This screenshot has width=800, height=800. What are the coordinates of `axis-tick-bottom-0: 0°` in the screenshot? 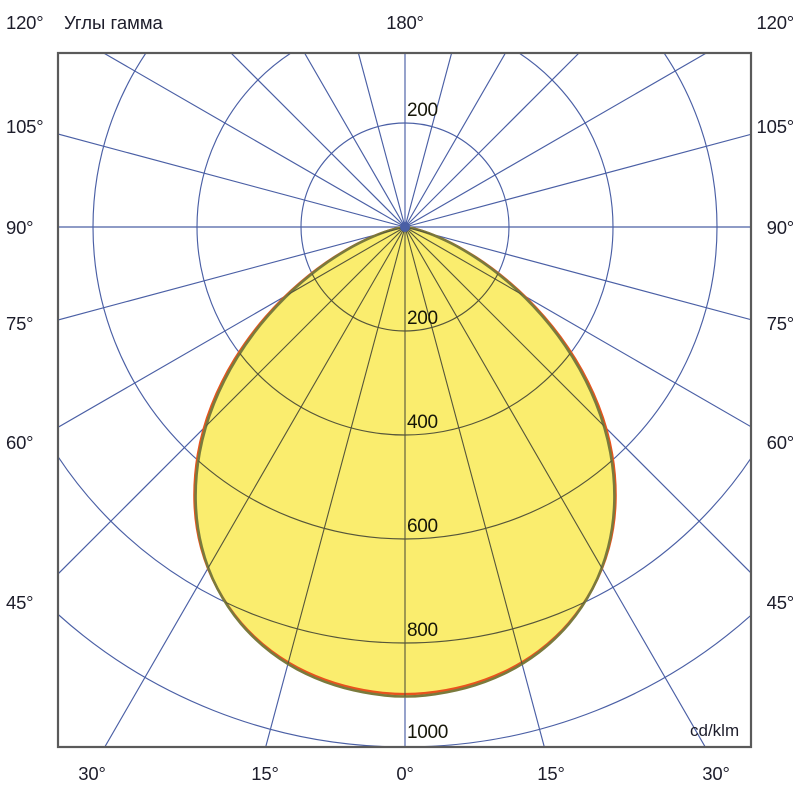 It's located at (405, 773).